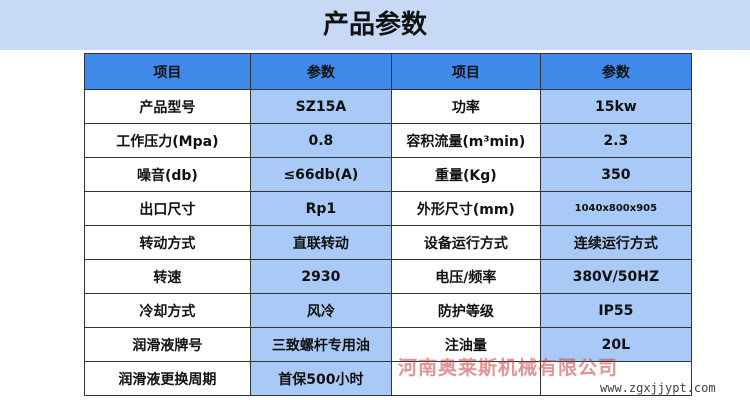 This screenshot has height=400, width=750. What do you see at coordinates (321, 208) in the screenshot?
I see `param-value-cell: Rp1` at bounding box center [321, 208].